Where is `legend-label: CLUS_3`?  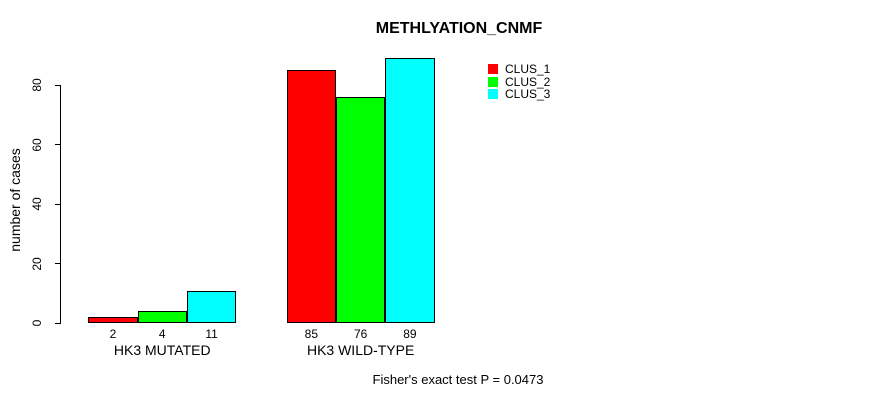 legend-label: CLUS_3 is located at coordinates (528, 94).